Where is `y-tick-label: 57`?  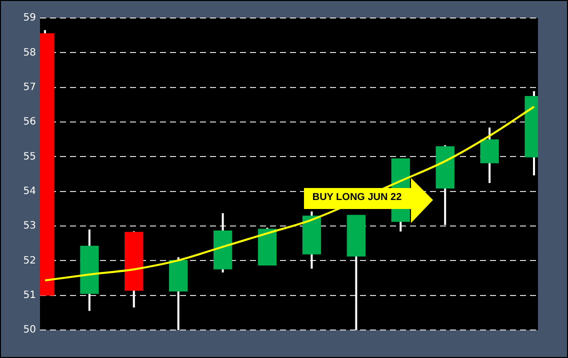
y-tick-label: 57 is located at coordinates (29, 87).